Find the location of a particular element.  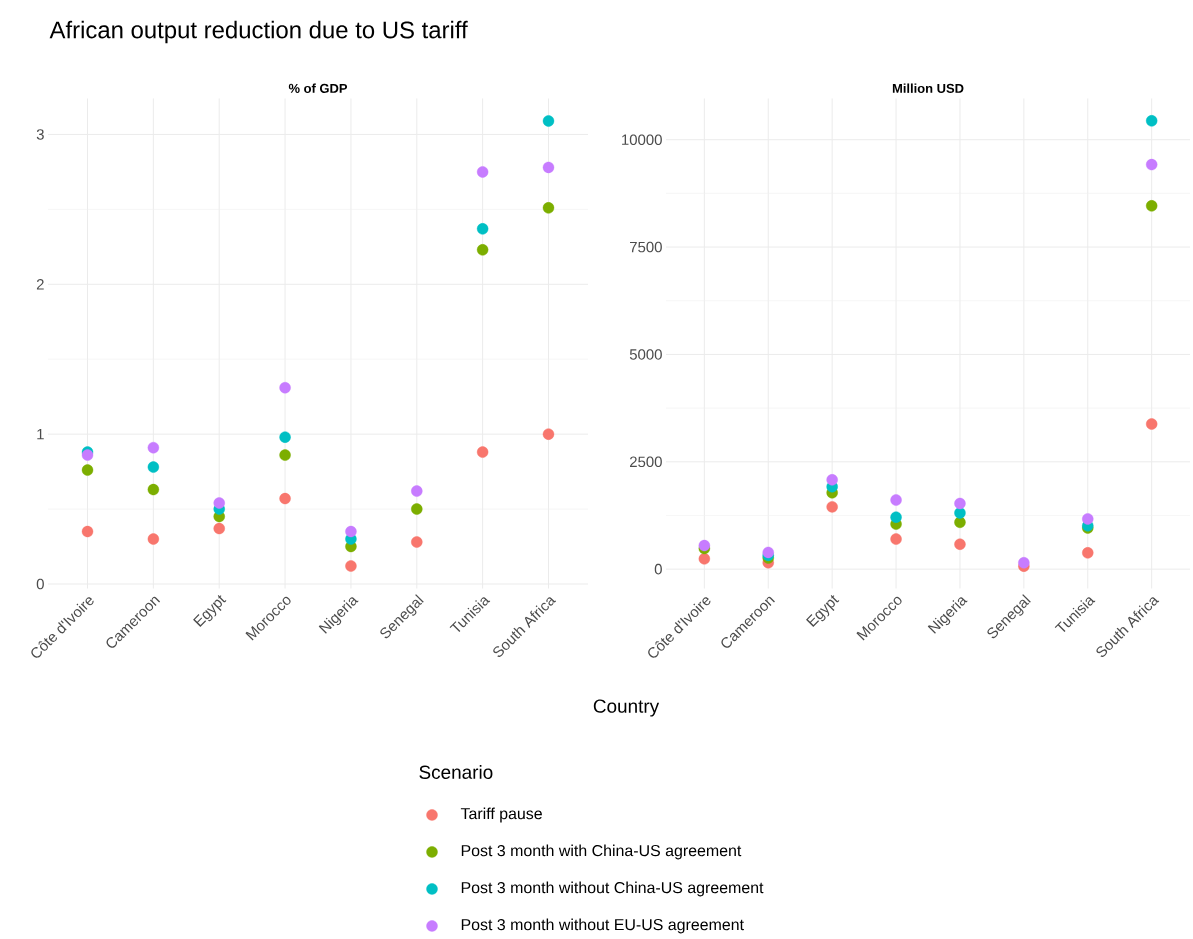

y-tick-label: 7500 is located at coordinates (646, 247).